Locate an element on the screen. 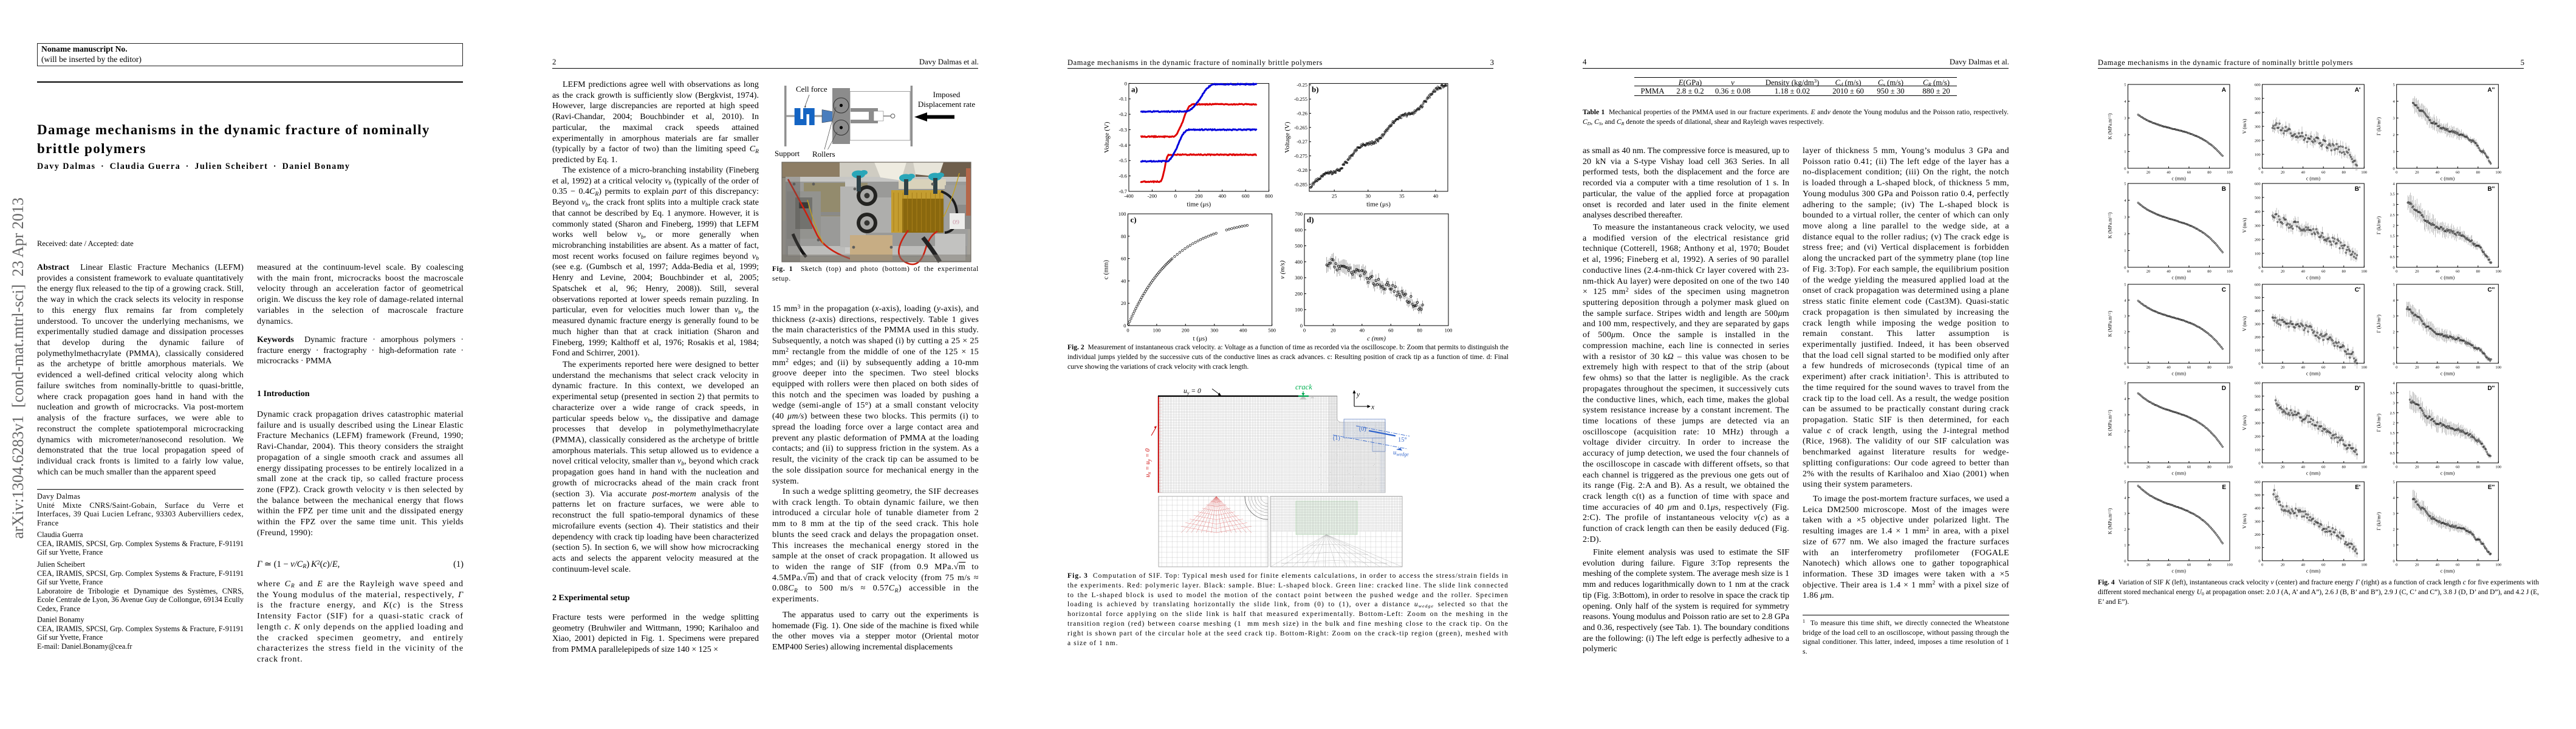  svg-text: 200 is located at coordinates (1186, 330).